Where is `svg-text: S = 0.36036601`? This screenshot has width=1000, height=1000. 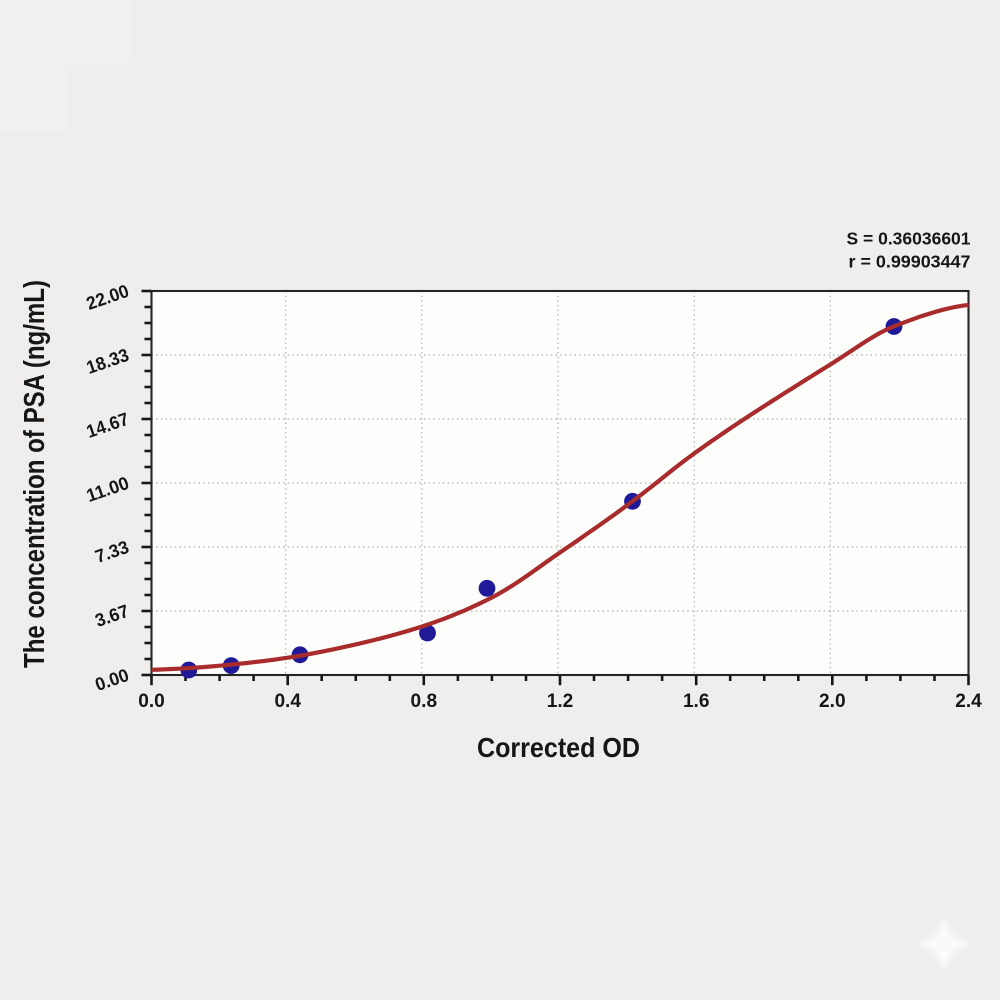 svg-text: S = 0.36036601 is located at coordinates (909, 239).